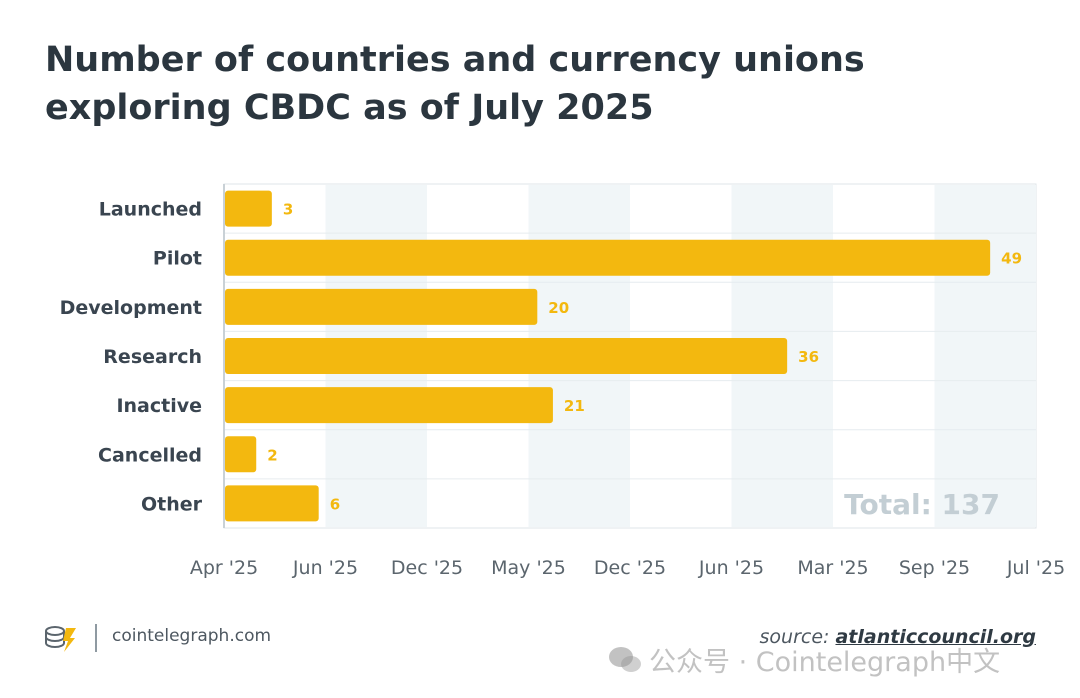  What do you see at coordinates (224, 568) in the screenshot?
I see `x-tick-label: Apr '25` at bounding box center [224, 568].